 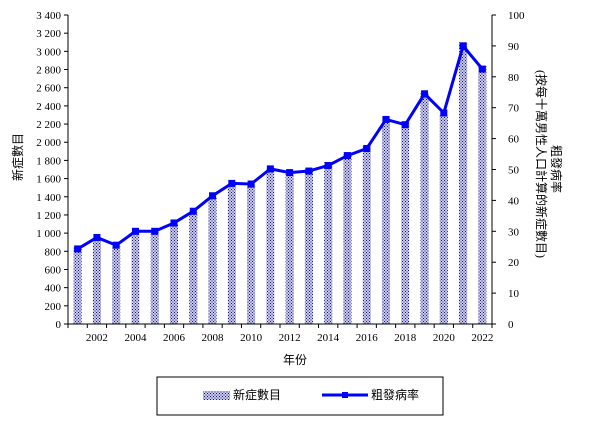 I want to click on x-tick-label: 2006, so click(x=174, y=338).